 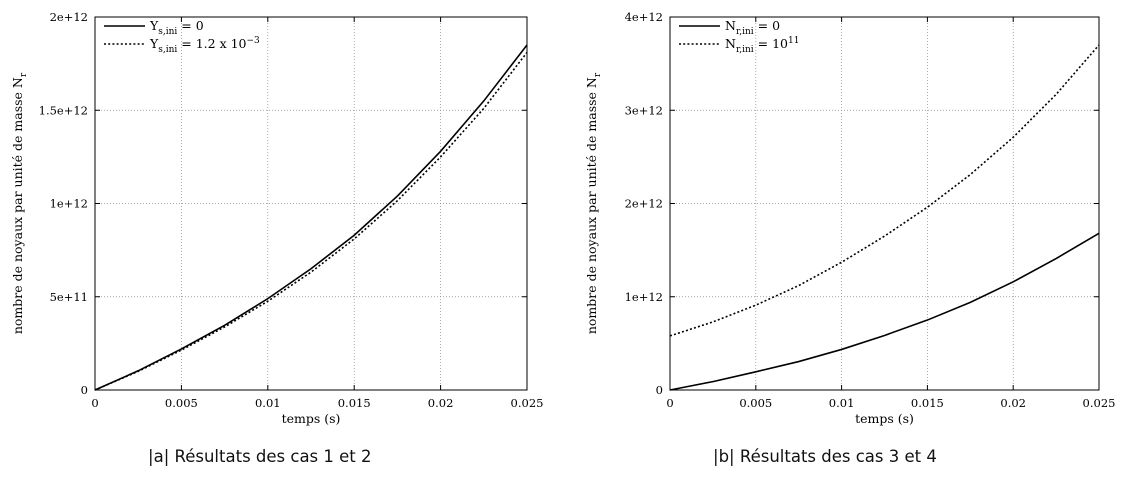 What do you see at coordinates (211, 43) in the screenshot?
I see `legend-rest: = 1.2 x 10` at bounding box center [211, 43].